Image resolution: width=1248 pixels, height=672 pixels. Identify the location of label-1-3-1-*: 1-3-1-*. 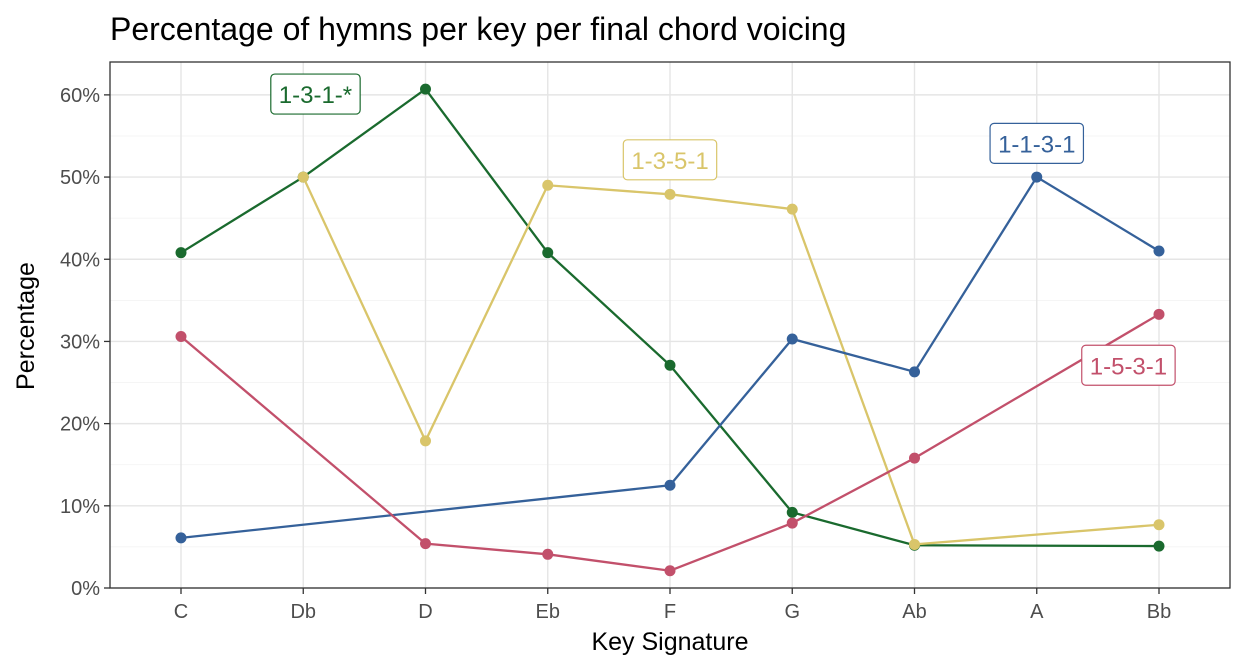
(315, 94).